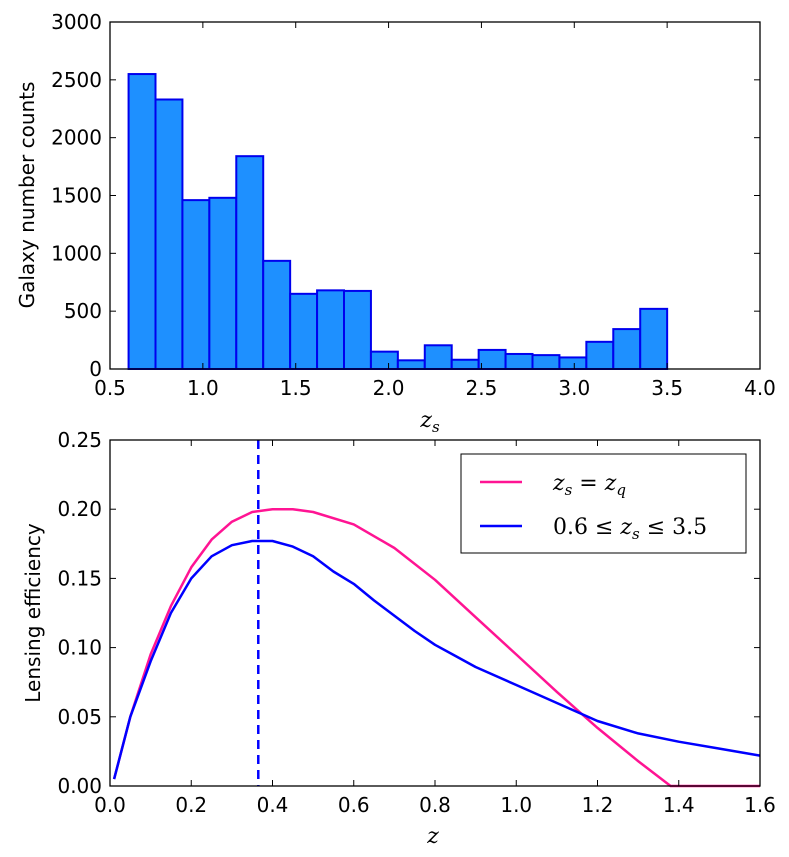  I want to click on legend-box, so click(603, 503).